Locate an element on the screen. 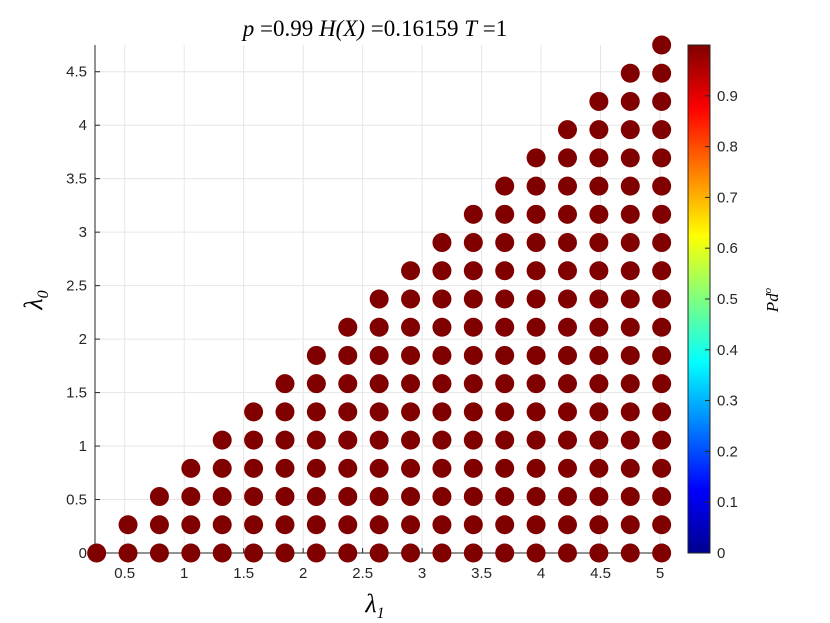 This screenshot has width=830, height=623. x-tick-label: 2.5 is located at coordinates (362, 573).